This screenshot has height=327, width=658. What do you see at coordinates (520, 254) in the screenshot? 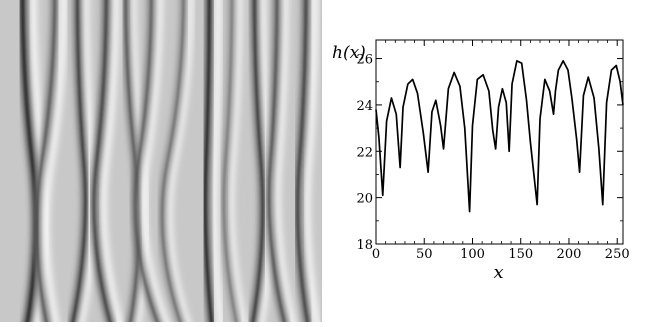
I see `x-tick-label-3: 150` at bounding box center [520, 254].